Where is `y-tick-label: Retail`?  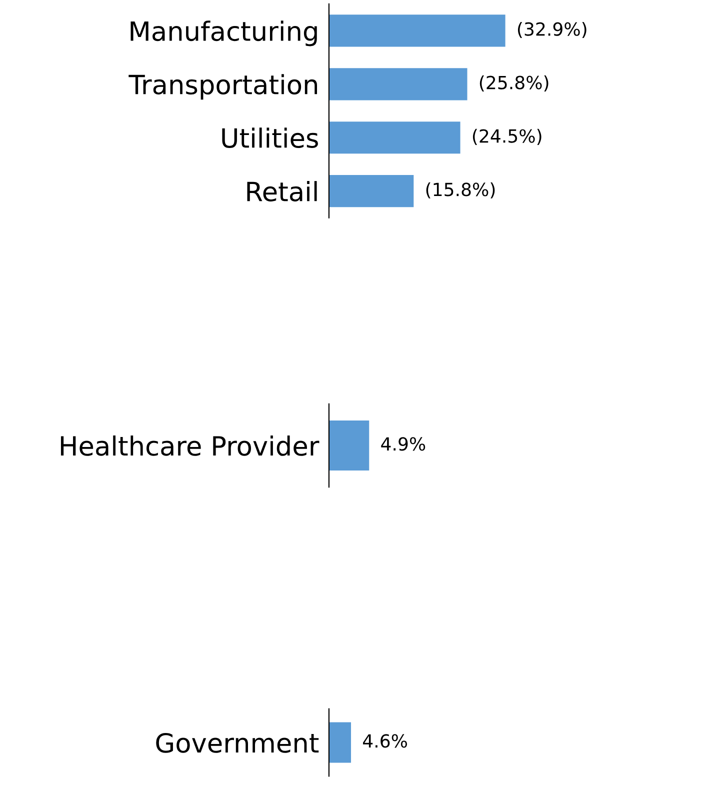
y-tick-label: Retail is located at coordinates (282, 191).